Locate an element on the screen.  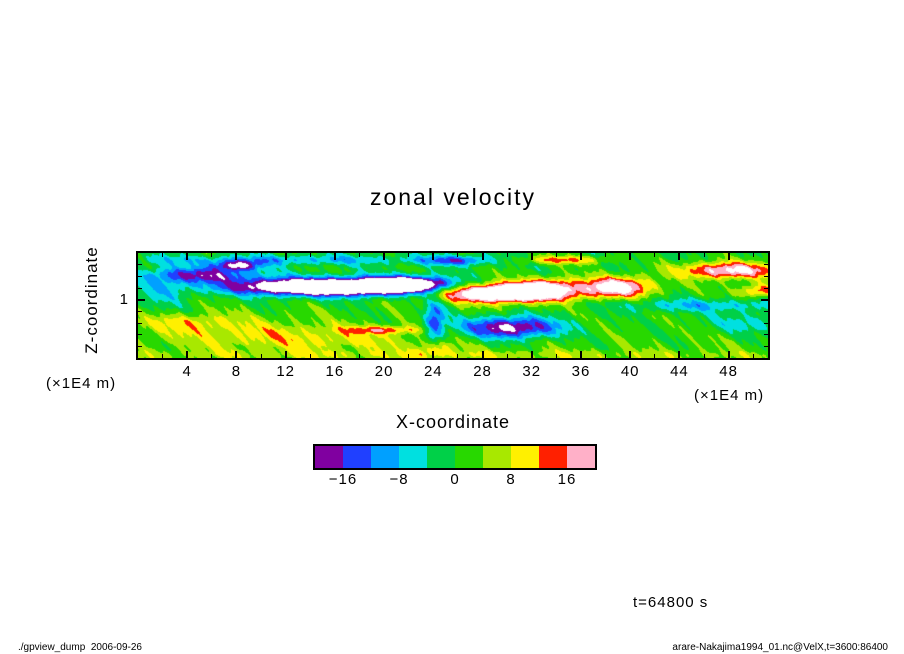
colorbar is located at coordinates (455, 457).